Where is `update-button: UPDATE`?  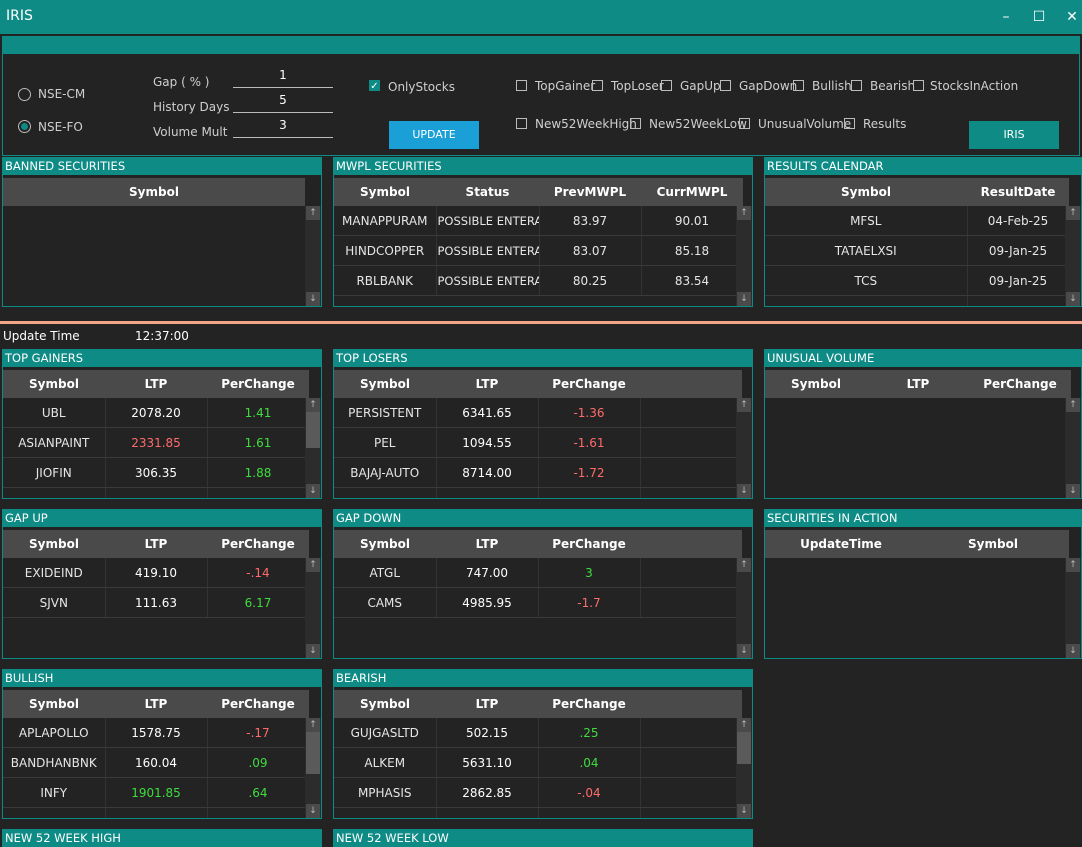
update-button: UPDATE is located at coordinates (434, 135).